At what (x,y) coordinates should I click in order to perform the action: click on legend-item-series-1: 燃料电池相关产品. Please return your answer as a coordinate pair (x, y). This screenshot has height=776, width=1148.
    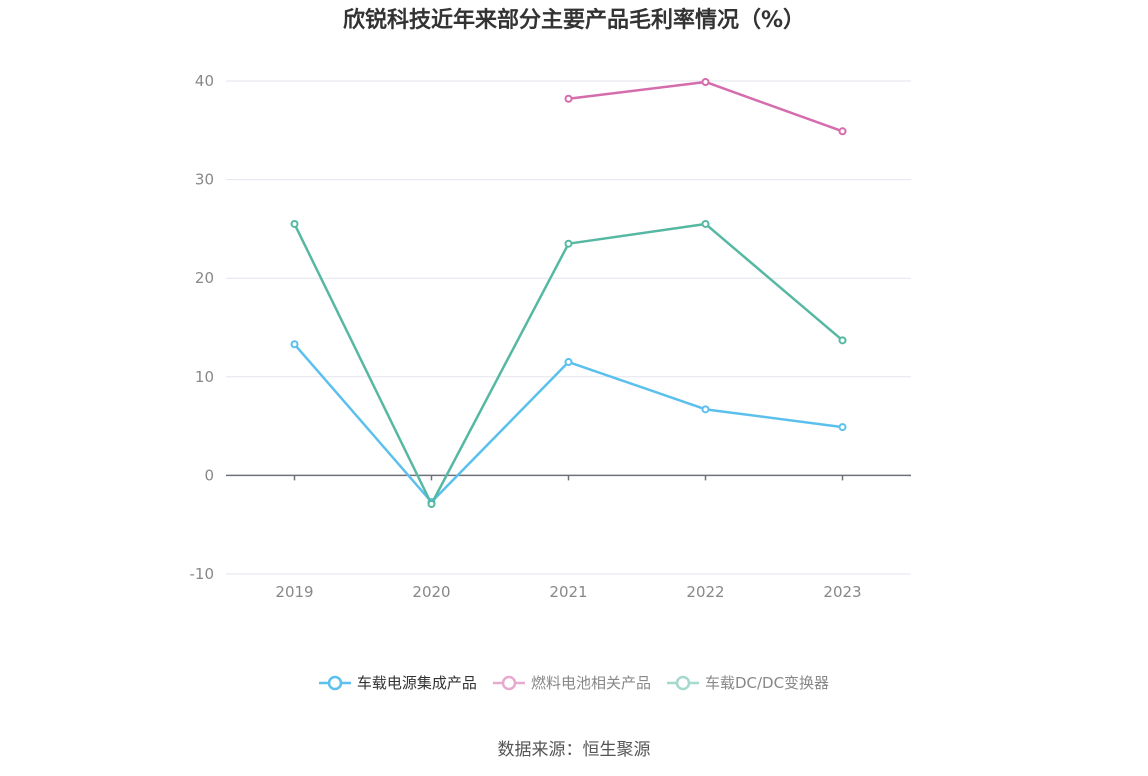
    Looking at the image, I should click on (571, 682).